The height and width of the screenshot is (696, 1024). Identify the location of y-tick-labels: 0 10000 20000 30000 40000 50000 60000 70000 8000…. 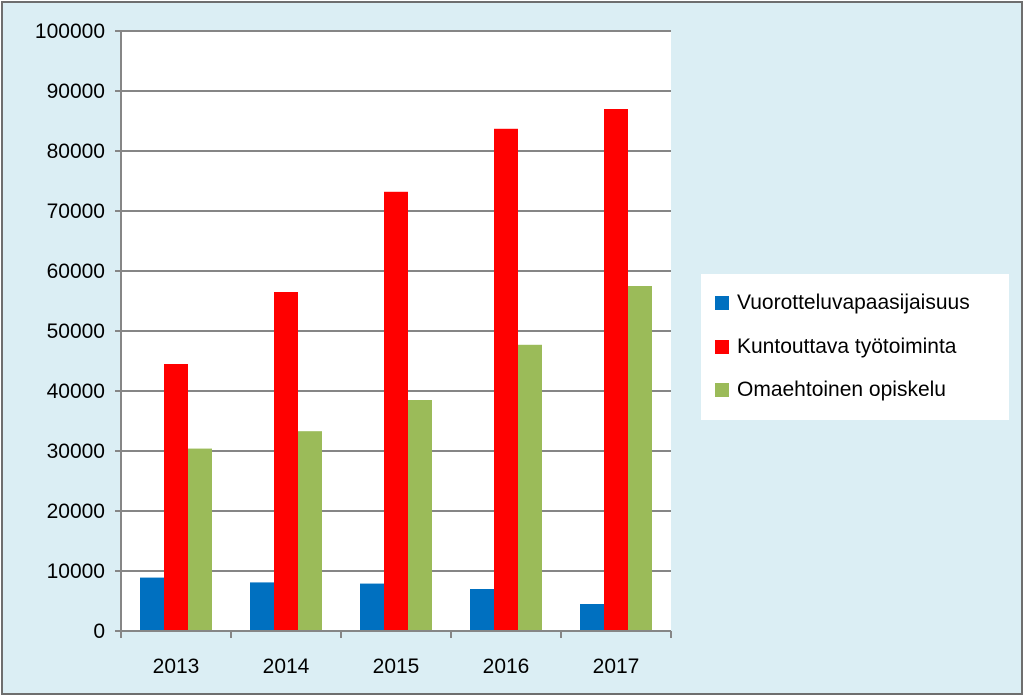
(78, 331).